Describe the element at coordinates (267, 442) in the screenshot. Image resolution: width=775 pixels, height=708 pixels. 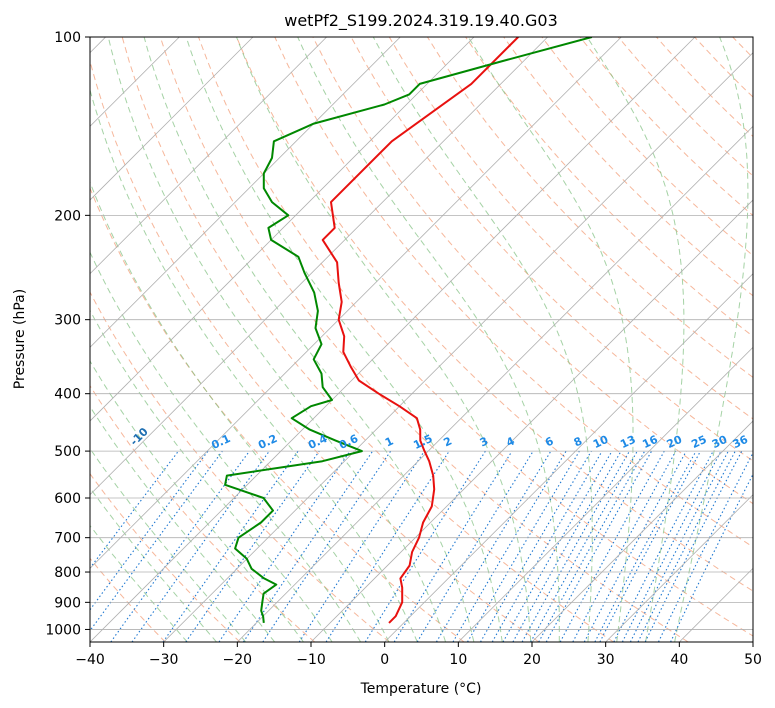
I see `mixing-ratio-label: 0.2` at that location.